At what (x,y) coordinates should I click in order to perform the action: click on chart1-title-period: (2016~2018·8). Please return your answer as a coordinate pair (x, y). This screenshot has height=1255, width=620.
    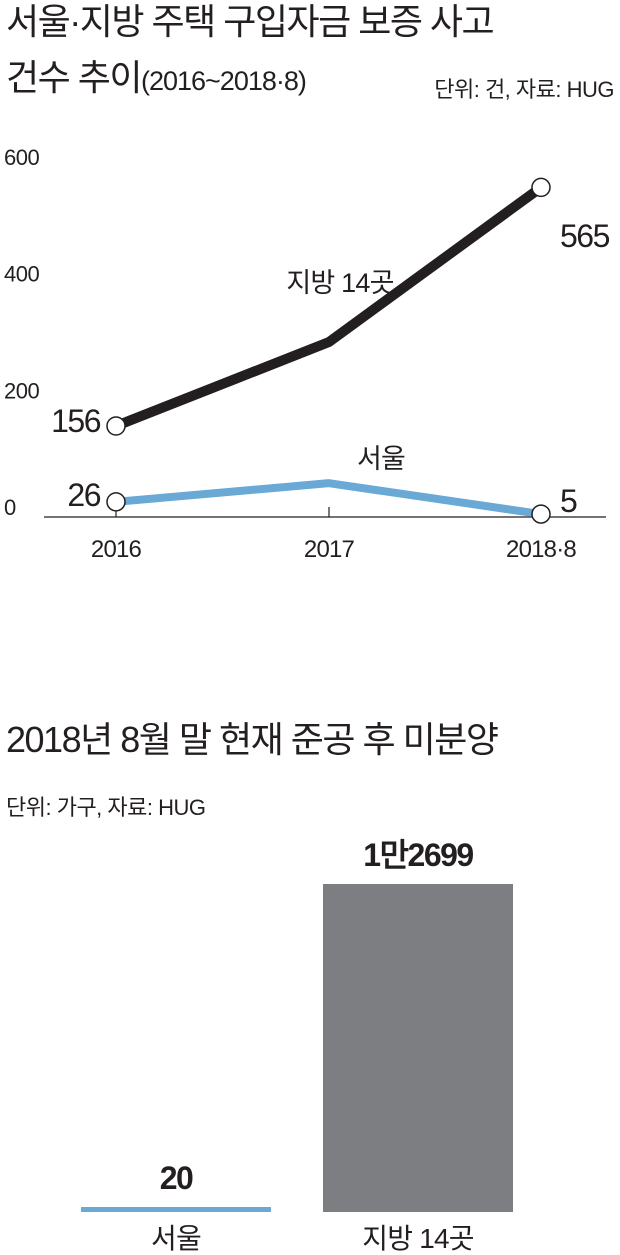
    Looking at the image, I should click on (223, 81).